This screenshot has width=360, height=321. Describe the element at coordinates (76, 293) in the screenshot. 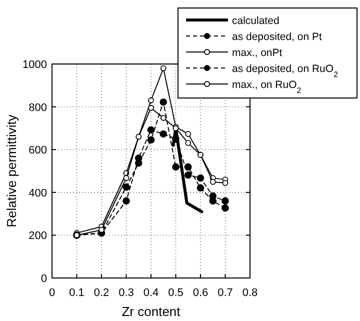

I see `x-tick-label: 0.1` at that location.